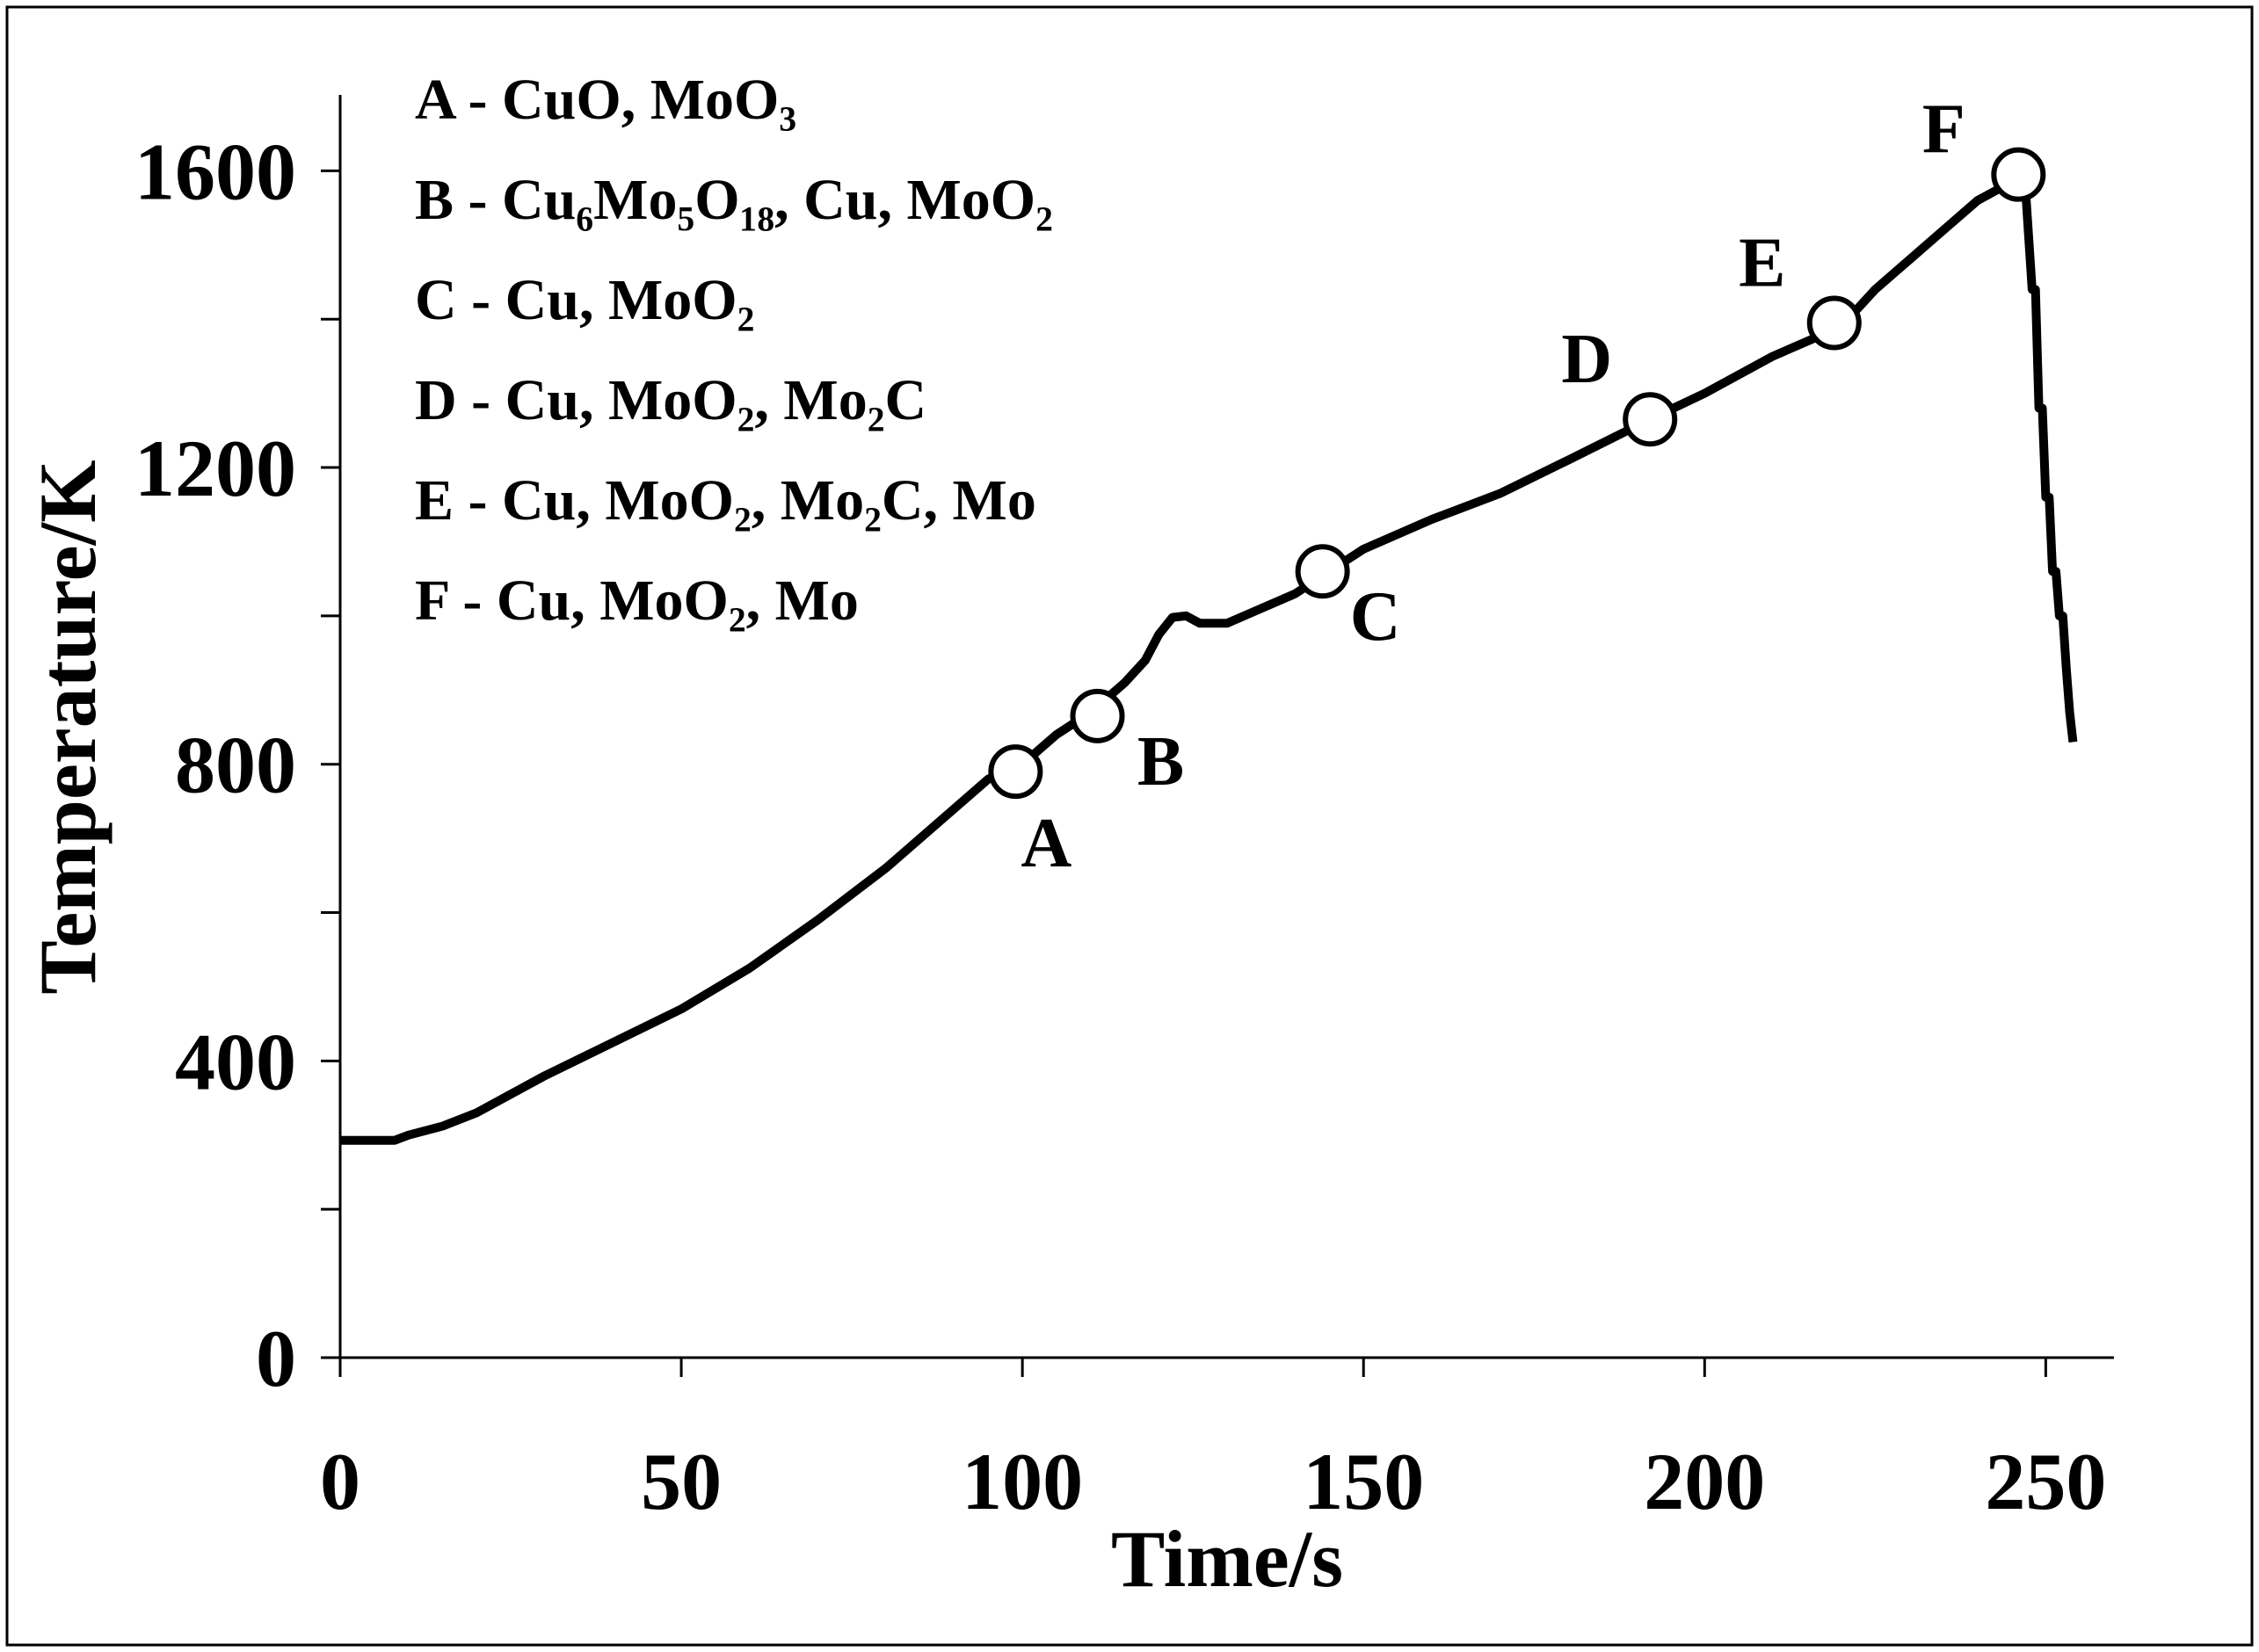 The width and height of the screenshot is (2259, 1652). What do you see at coordinates (1015, 772) in the screenshot?
I see `marker-circle-a` at bounding box center [1015, 772].